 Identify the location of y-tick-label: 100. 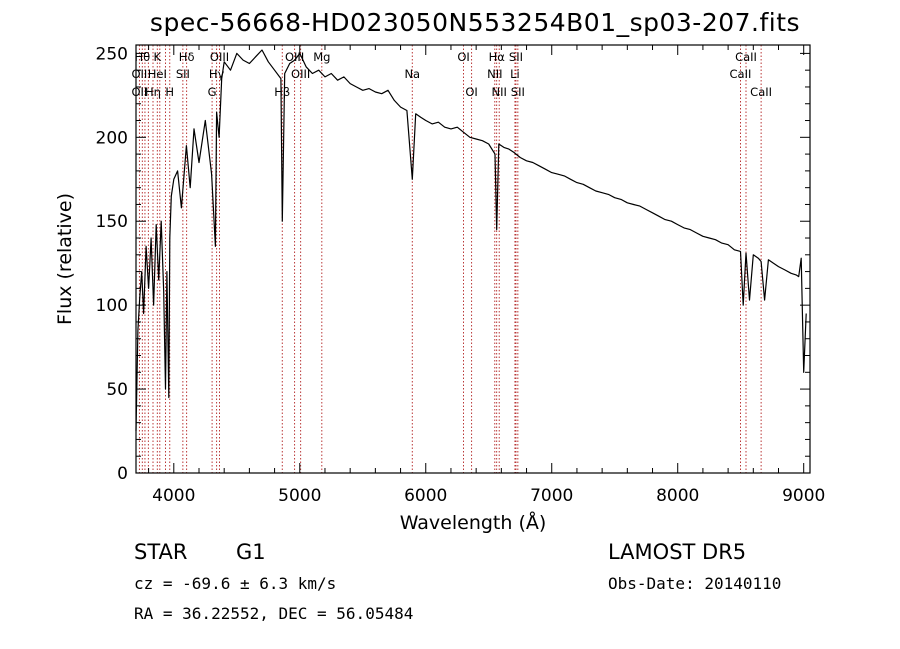
(112, 306).